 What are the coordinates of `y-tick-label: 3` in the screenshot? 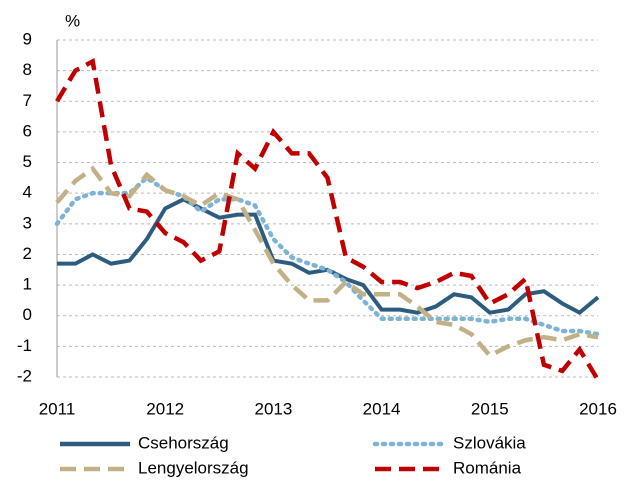 It's located at (27, 222).